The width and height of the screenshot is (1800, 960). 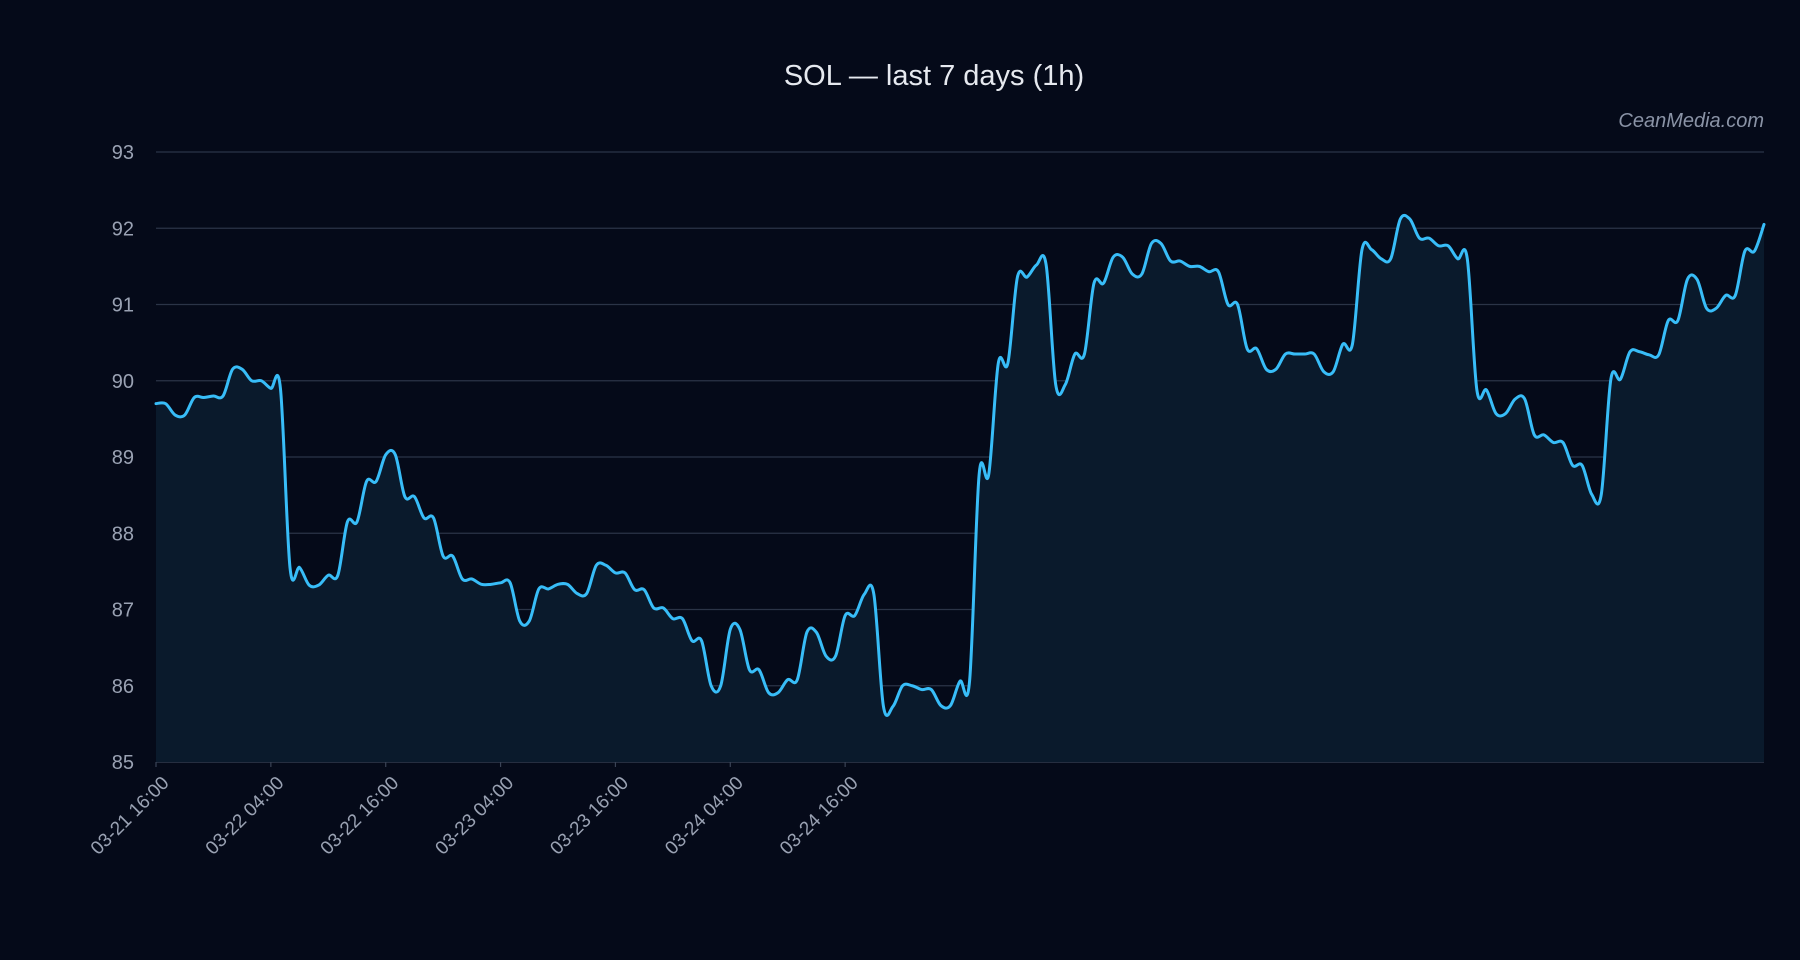 What do you see at coordinates (123, 534) in the screenshot?
I see `y-tick-label: 88` at bounding box center [123, 534].